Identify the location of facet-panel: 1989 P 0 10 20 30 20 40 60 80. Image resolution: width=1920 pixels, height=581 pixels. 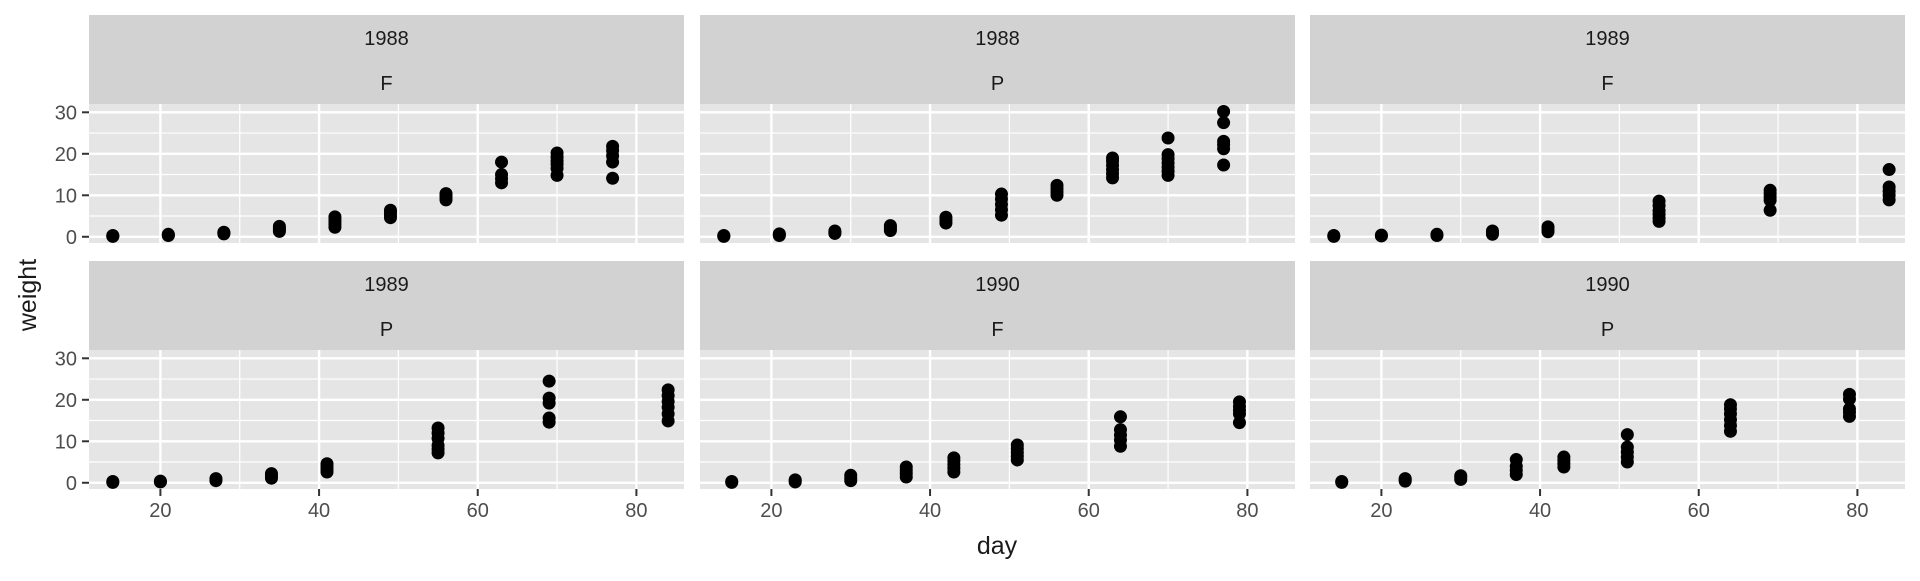
(369, 391).